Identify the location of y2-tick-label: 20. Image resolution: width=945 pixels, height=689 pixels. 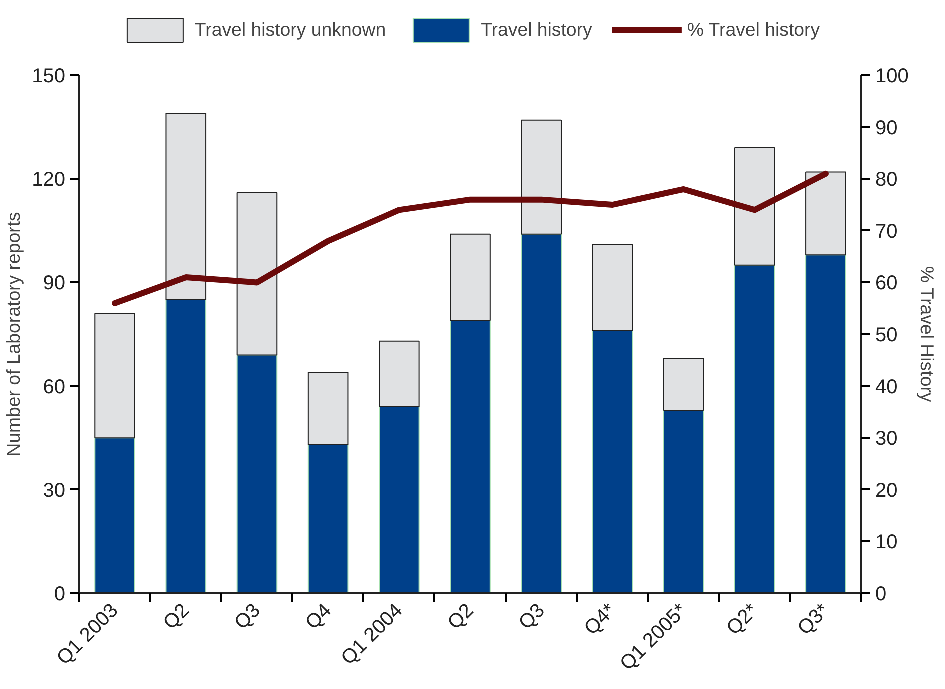
(887, 491).